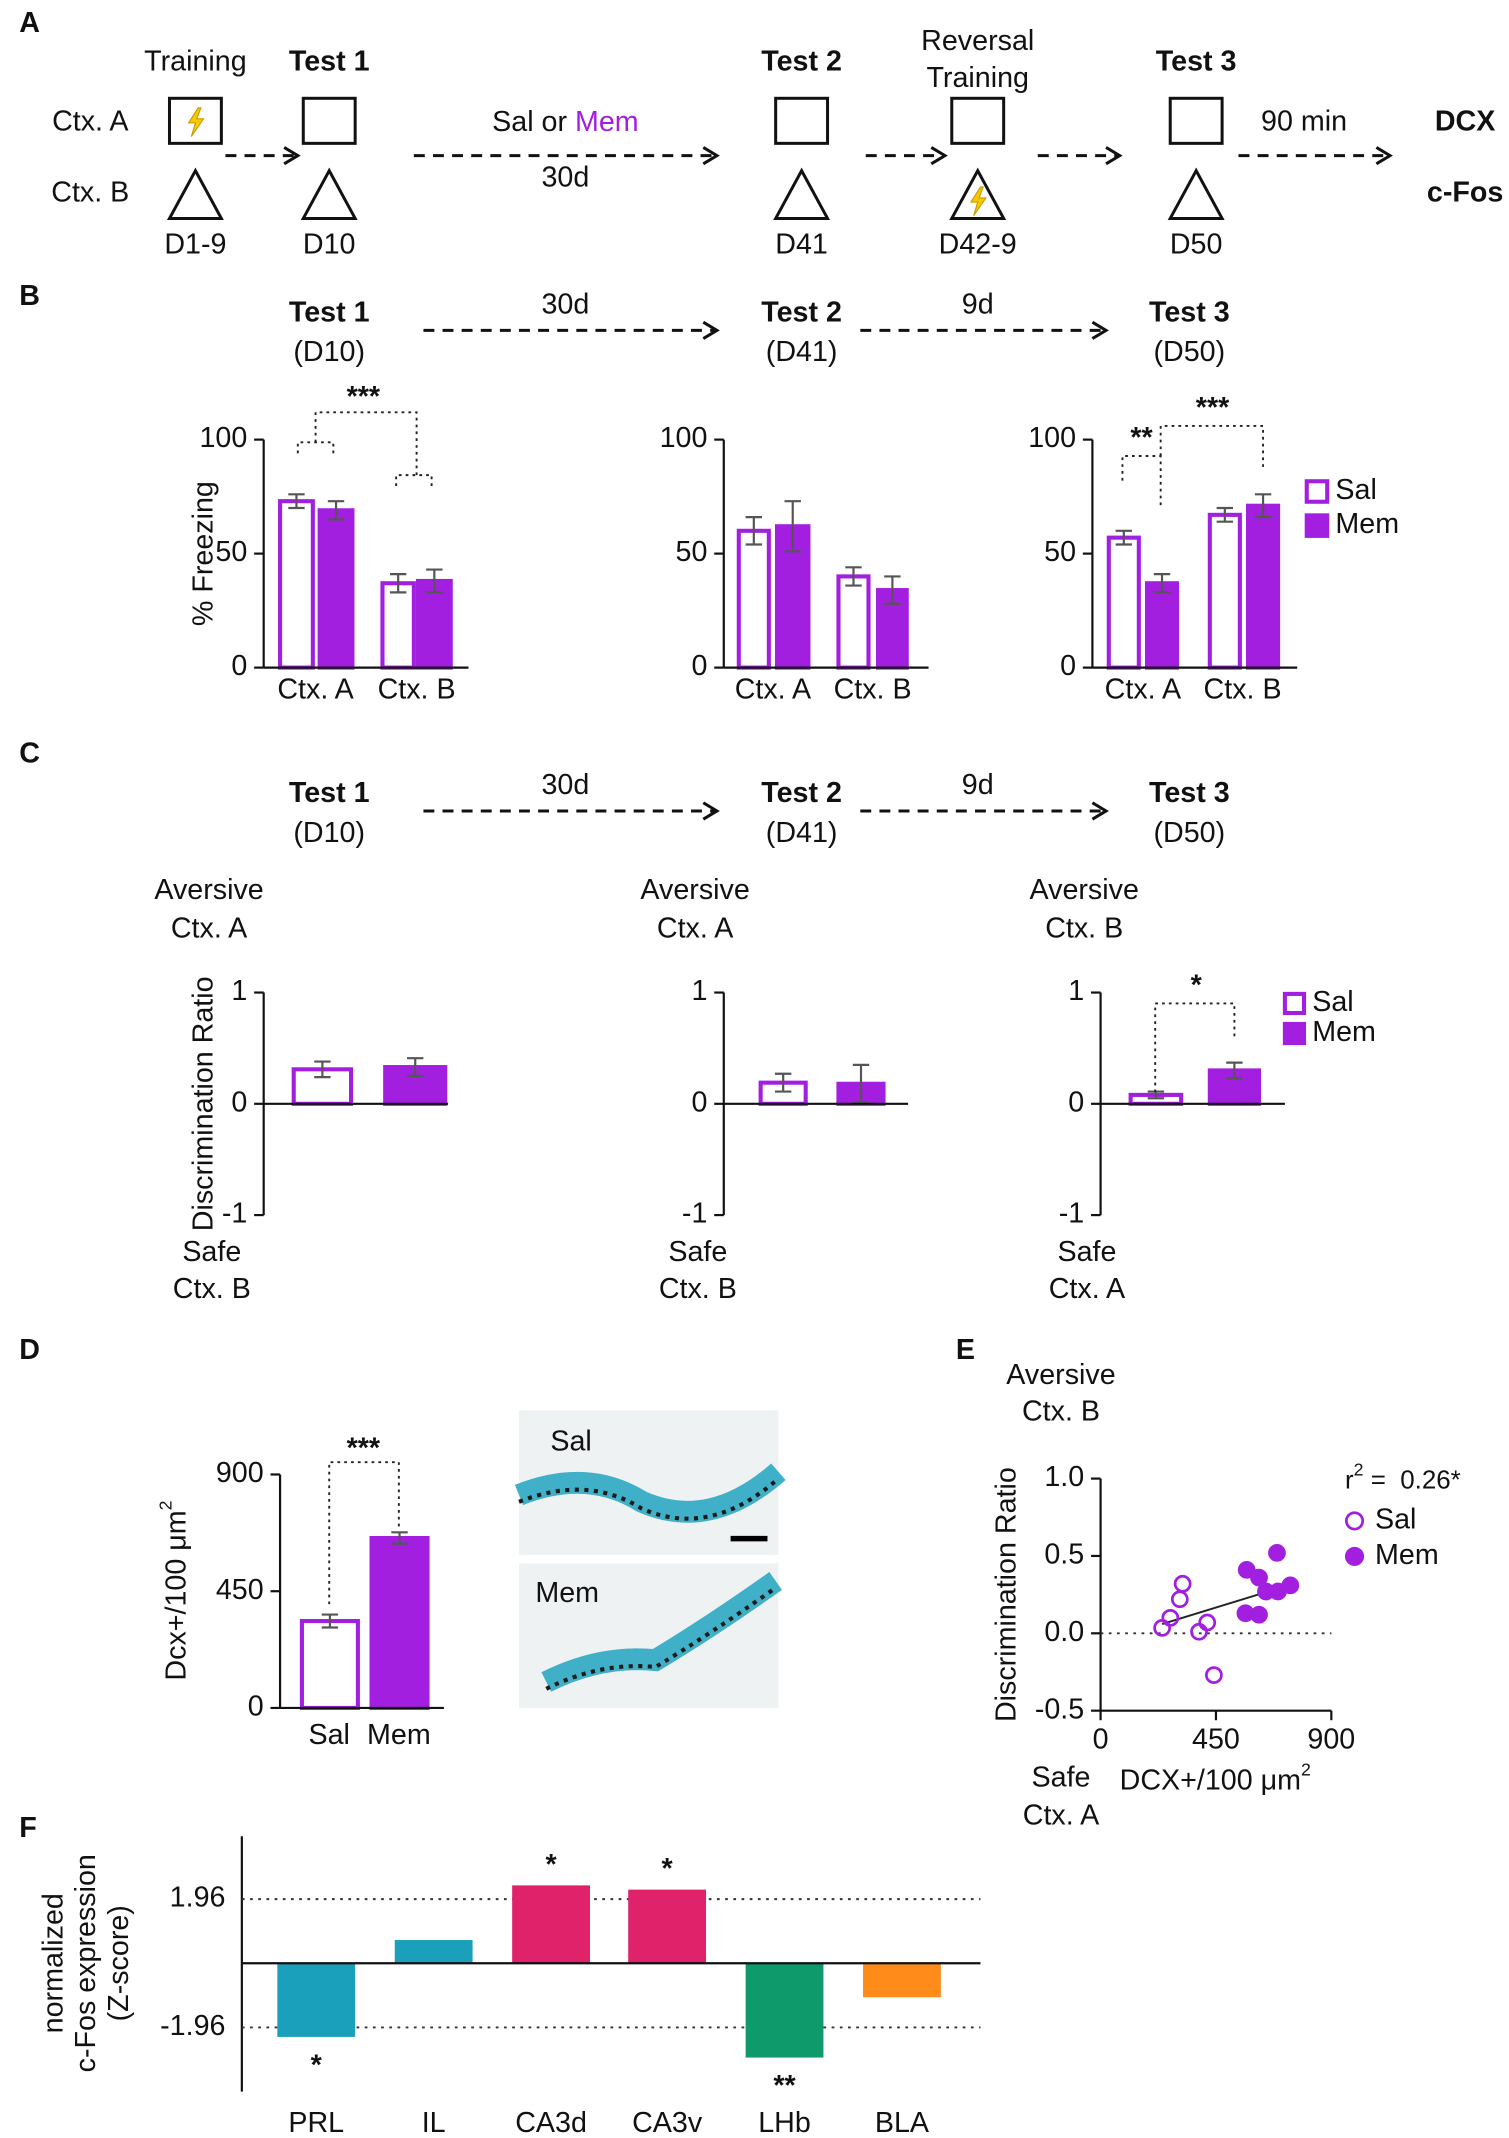 This screenshot has width=1509, height=2138. Describe the element at coordinates (698, 1289) in the screenshot. I see `safe-label: Ctx. B` at that location.